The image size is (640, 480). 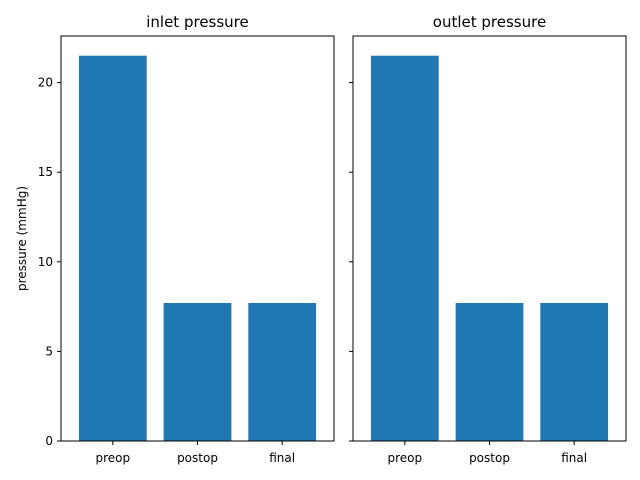 I want to click on outlet-pressure-title: outlet pressure, so click(x=489, y=22).